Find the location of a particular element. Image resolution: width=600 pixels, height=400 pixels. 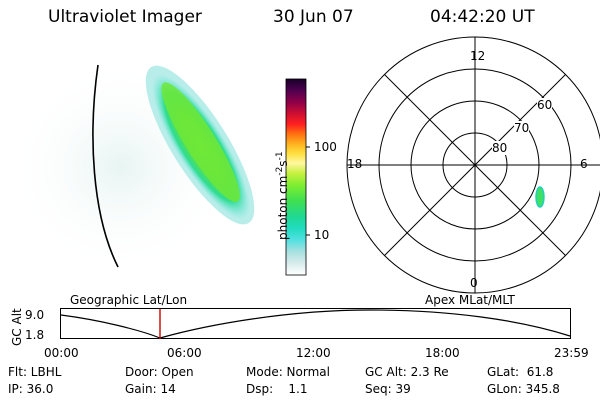

polar-lat-80: 80 is located at coordinates (500, 148).